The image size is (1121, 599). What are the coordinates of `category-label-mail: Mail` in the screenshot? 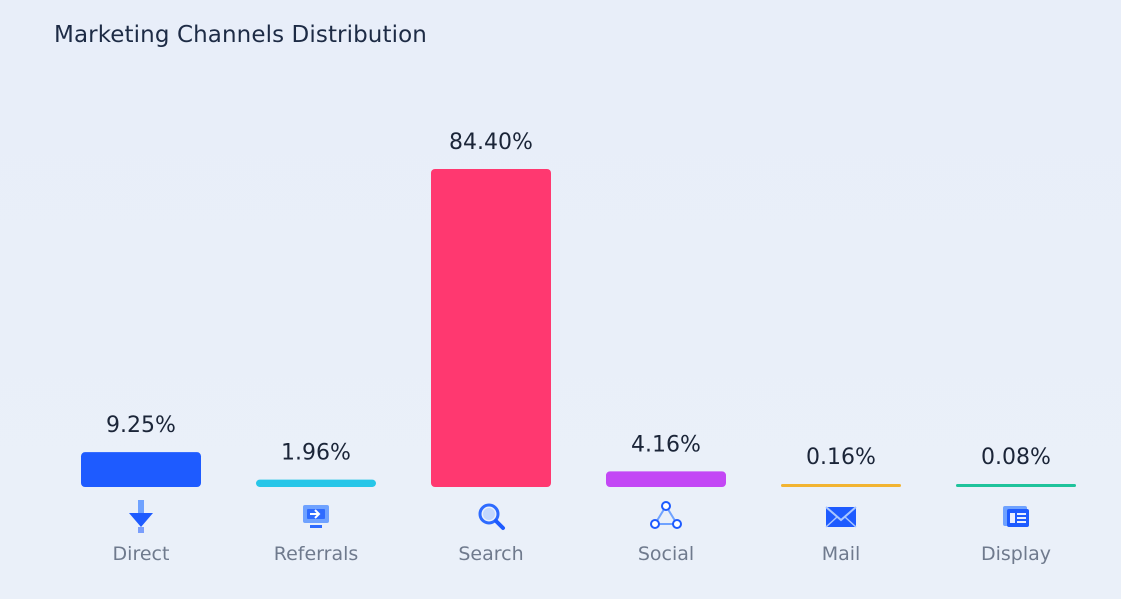 It's located at (841, 554).